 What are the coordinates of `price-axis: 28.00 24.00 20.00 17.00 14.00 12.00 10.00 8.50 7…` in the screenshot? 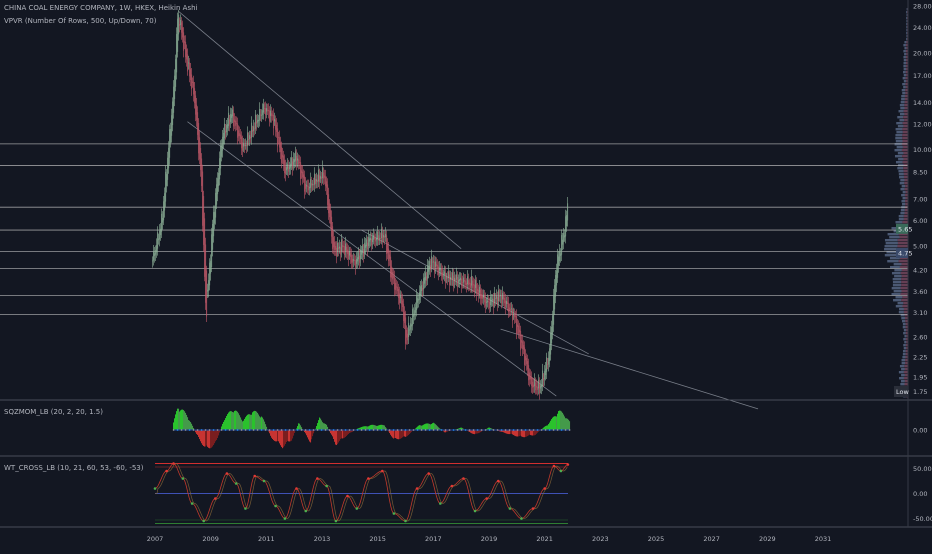 It's located at (913, 200).